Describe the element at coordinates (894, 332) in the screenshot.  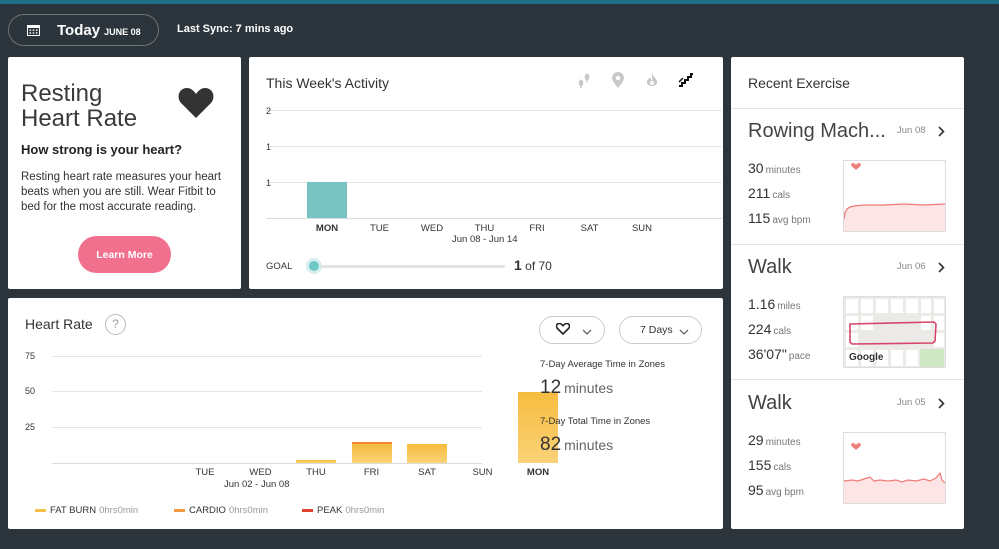
I see `route-map-preview: Google` at that location.